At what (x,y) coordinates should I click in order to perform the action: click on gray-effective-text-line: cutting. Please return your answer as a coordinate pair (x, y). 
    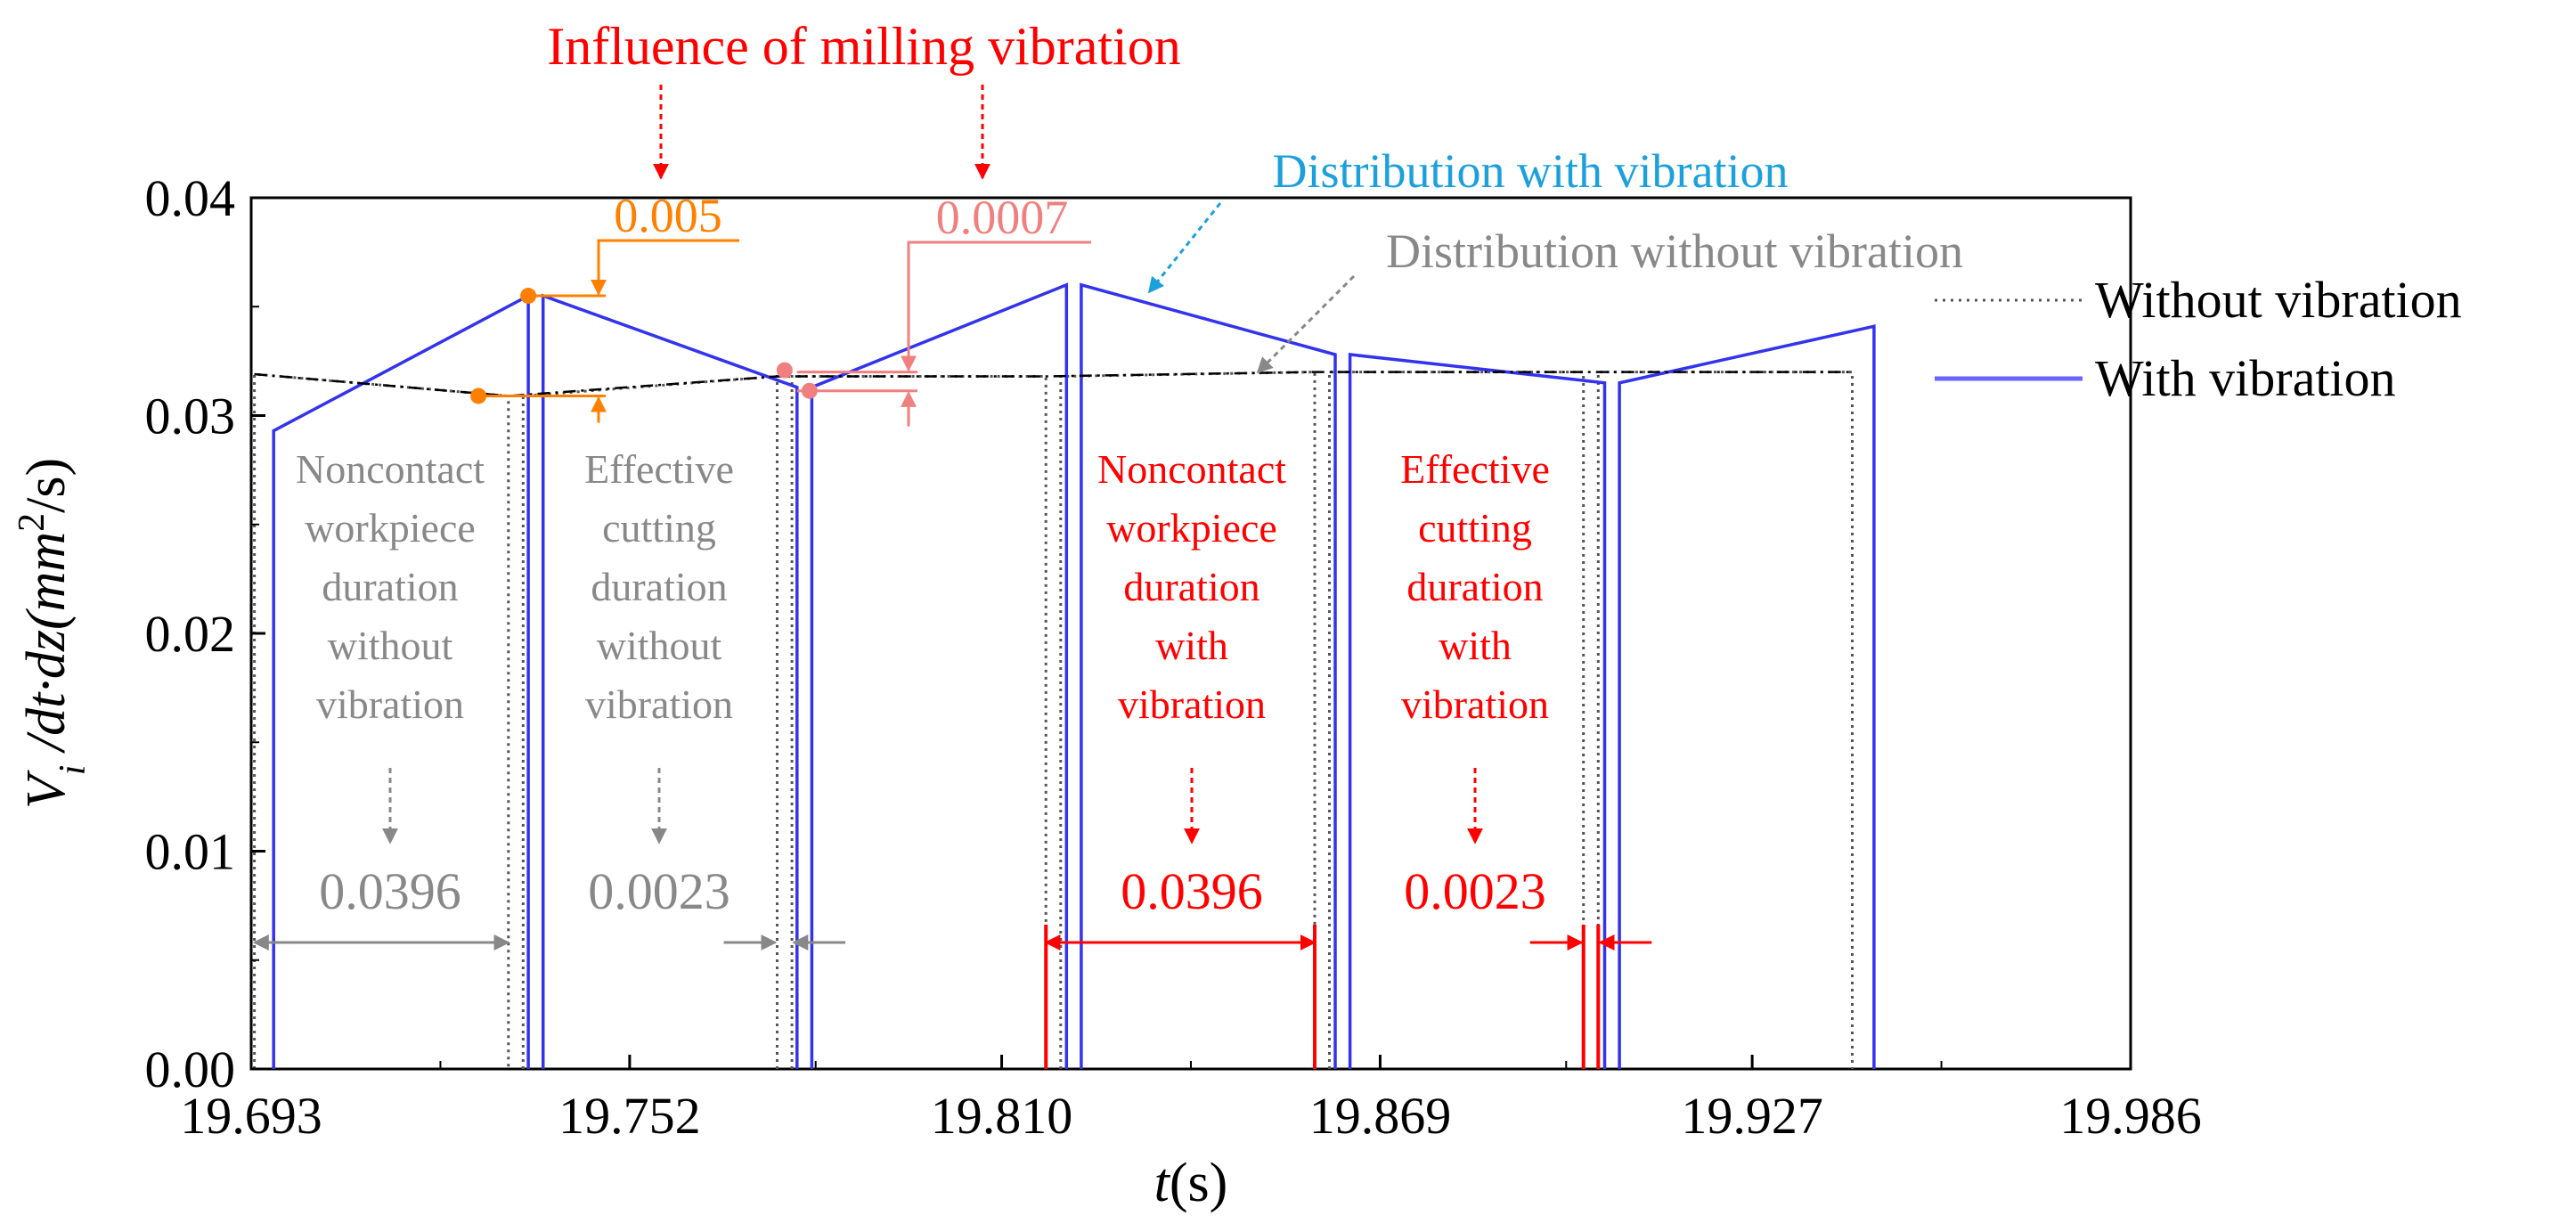
    Looking at the image, I should click on (659, 528).